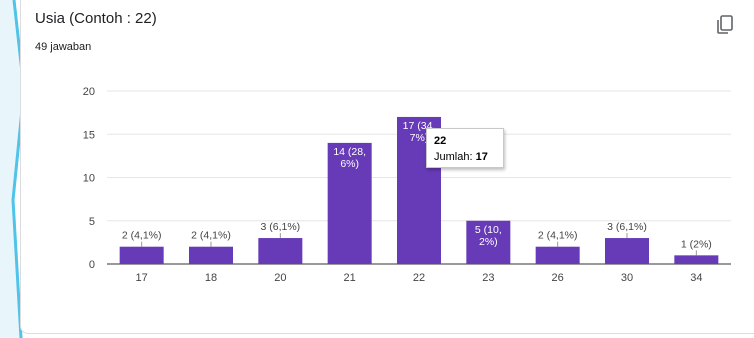  I want to click on copy-icon, so click(725, 24).